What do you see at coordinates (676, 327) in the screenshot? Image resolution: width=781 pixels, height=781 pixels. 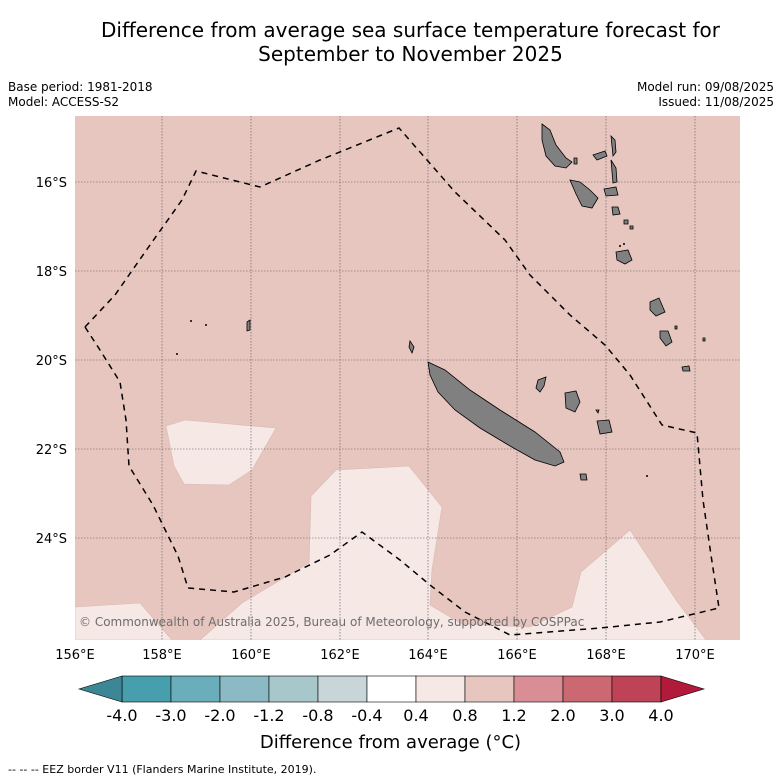 I see `aniwa` at bounding box center [676, 327].